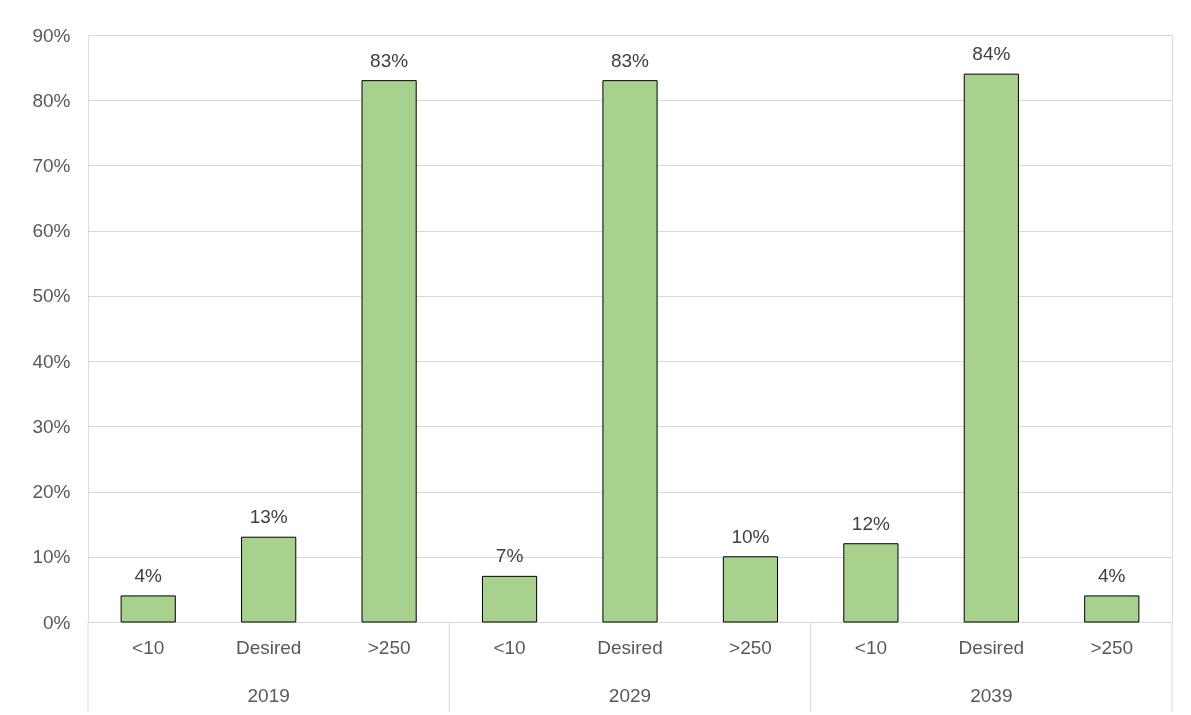 The image size is (1191, 715). What do you see at coordinates (871, 523) in the screenshot?
I see `data-label: 12%` at bounding box center [871, 523].